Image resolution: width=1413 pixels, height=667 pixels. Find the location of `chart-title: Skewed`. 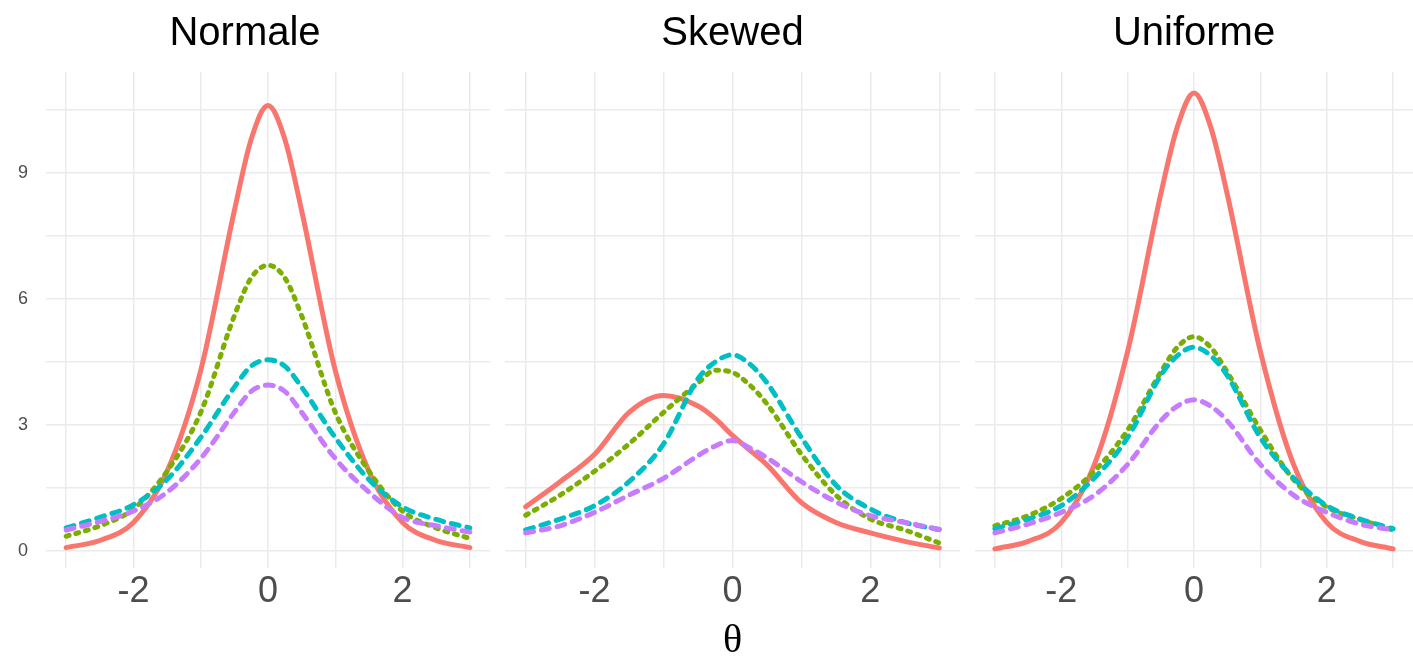

chart-title: Skewed is located at coordinates (732, 31).